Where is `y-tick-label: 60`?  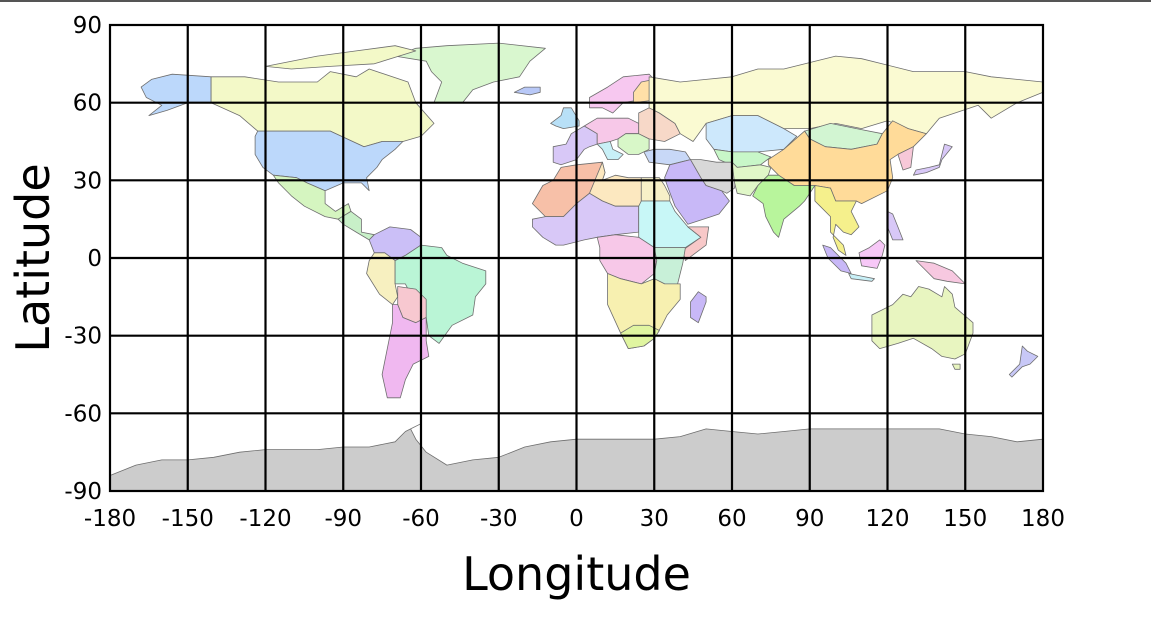 y-tick-label: 60 is located at coordinates (87, 104).